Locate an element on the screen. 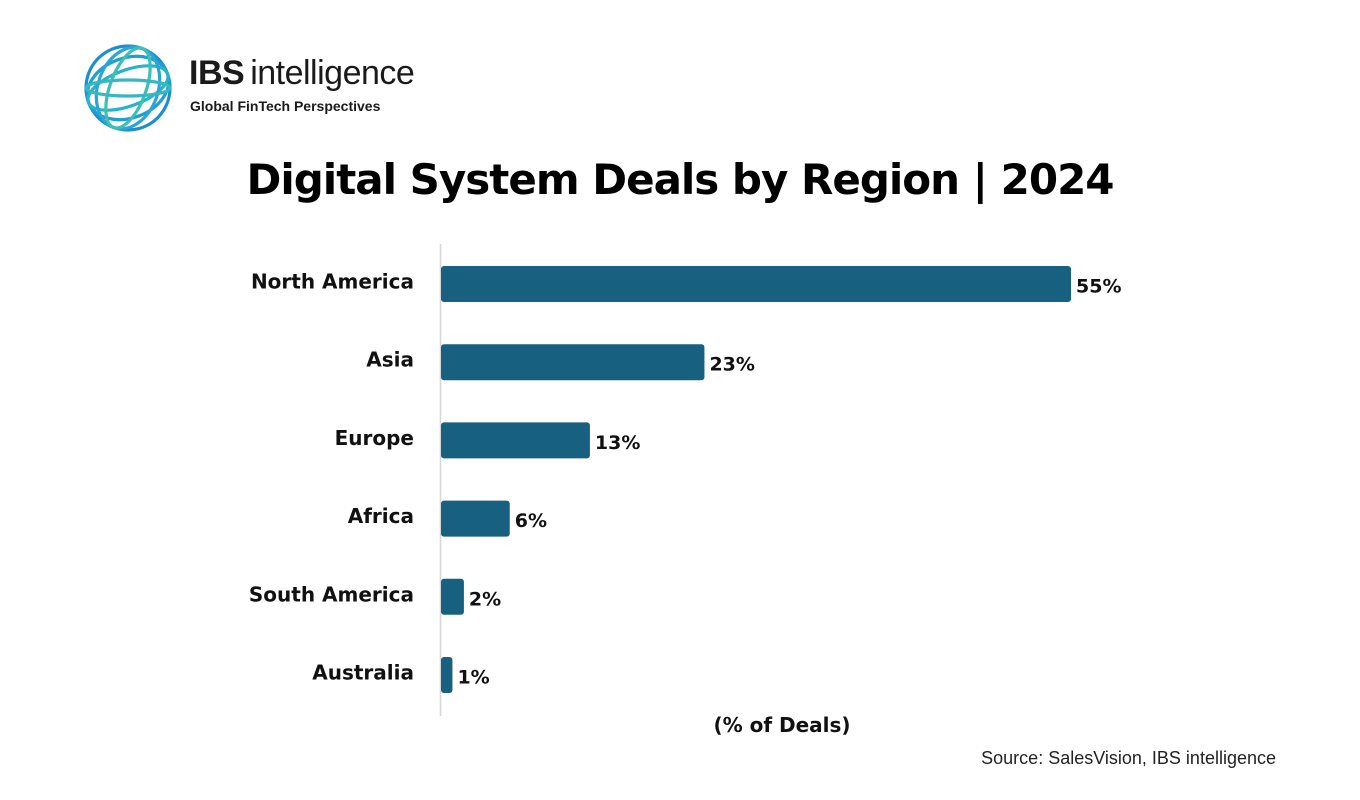 The image size is (1360, 800). category-label: Africa is located at coordinates (381, 516).